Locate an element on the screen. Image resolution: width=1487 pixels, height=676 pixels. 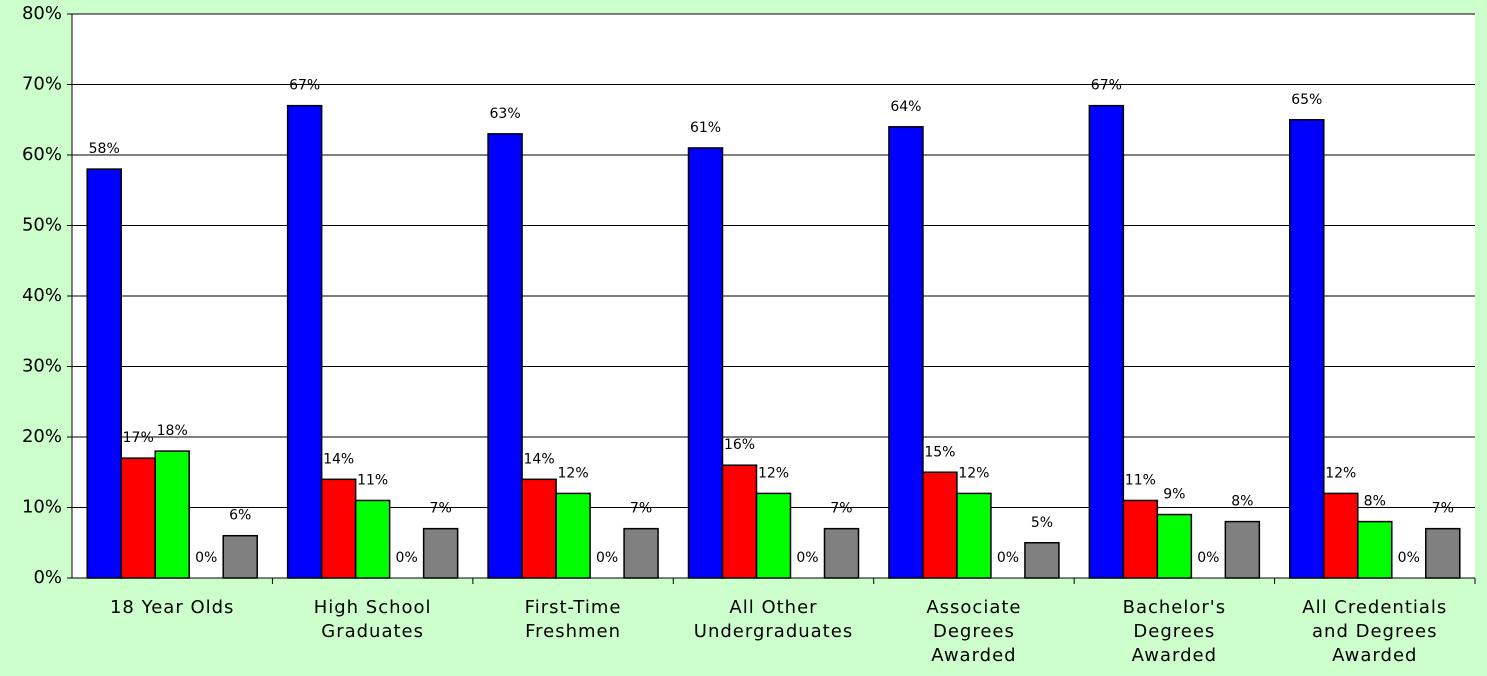
value-label: 15% is located at coordinates (939, 452).